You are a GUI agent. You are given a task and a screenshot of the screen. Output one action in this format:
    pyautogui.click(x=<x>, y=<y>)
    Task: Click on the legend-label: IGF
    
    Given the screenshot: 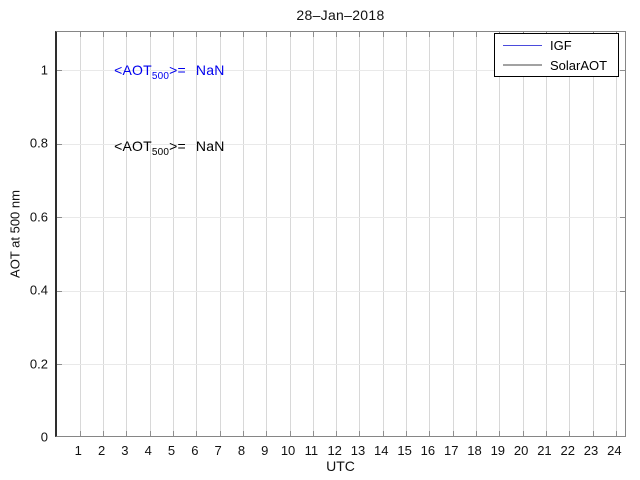 What is the action you would take?
    pyautogui.click(x=561, y=45)
    